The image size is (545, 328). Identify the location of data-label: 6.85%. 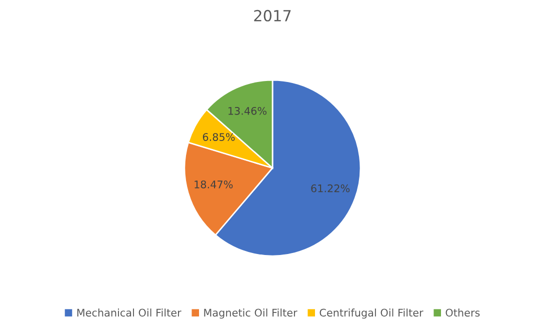
(218, 137).